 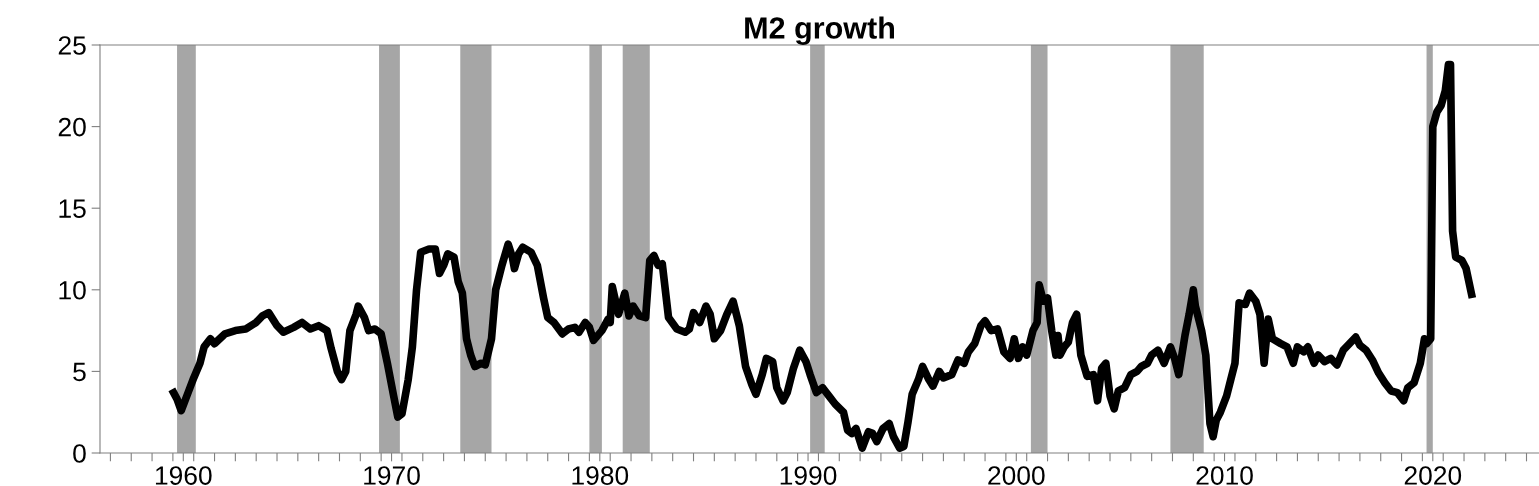 What do you see at coordinates (183, 475) in the screenshot?
I see `x-tick-label: 1960` at bounding box center [183, 475].